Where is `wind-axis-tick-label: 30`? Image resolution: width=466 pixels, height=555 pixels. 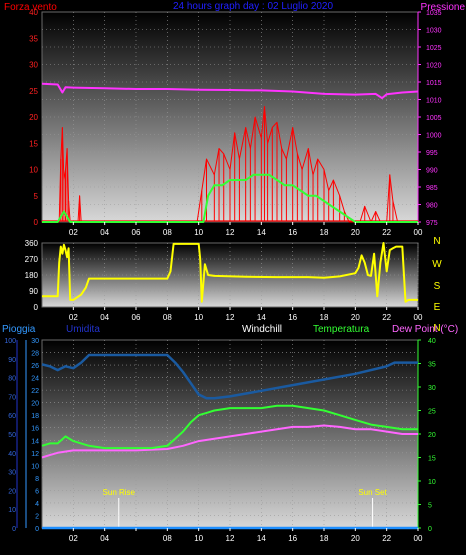
wind-axis-tick-label: 30 is located at coordinates (33, 65).